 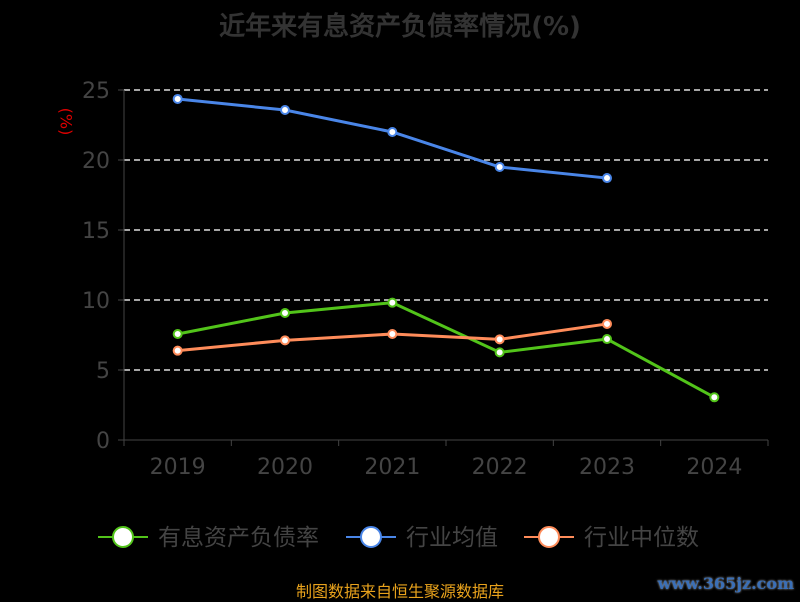 I want to click on y-tick-label: 5, so click(x=103, y=371).